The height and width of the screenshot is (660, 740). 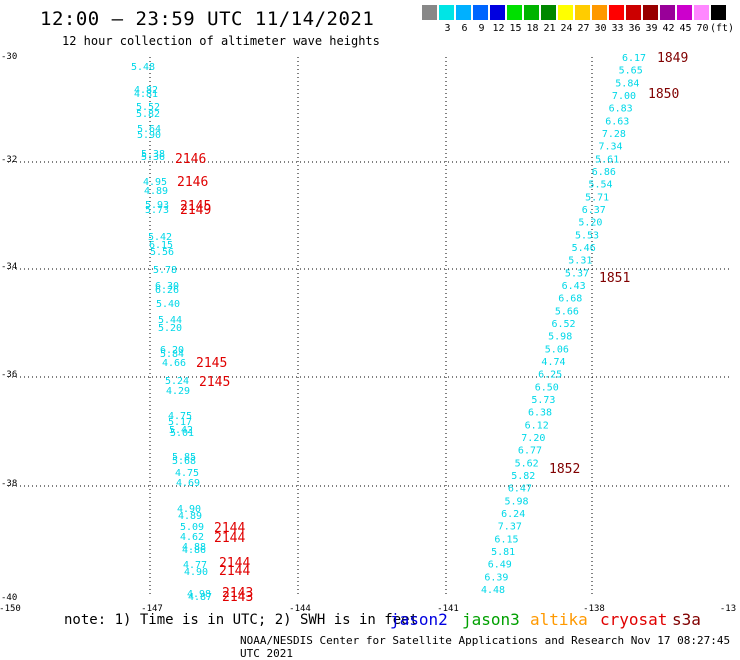 What do you see at coordinates (532, 28) in the screenshot?
I see `scale-label: 18` at bounding box center [532, 28].